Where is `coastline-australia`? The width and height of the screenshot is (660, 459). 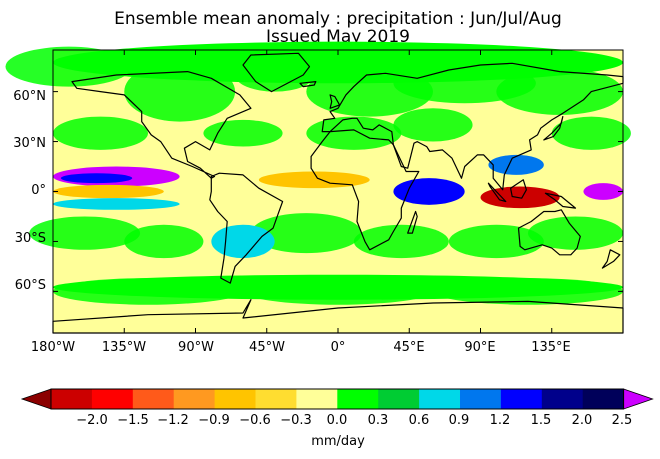 coastline-australia is located at coordinates (549, 232).